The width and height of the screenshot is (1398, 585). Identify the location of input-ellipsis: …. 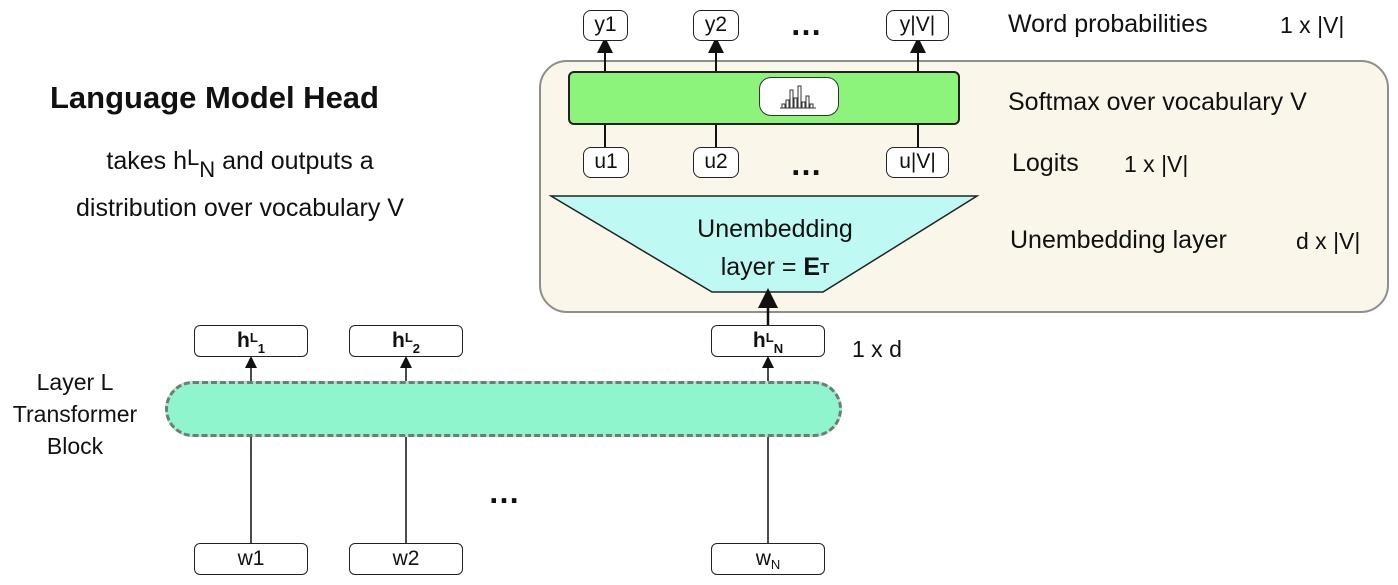
(506, 492).